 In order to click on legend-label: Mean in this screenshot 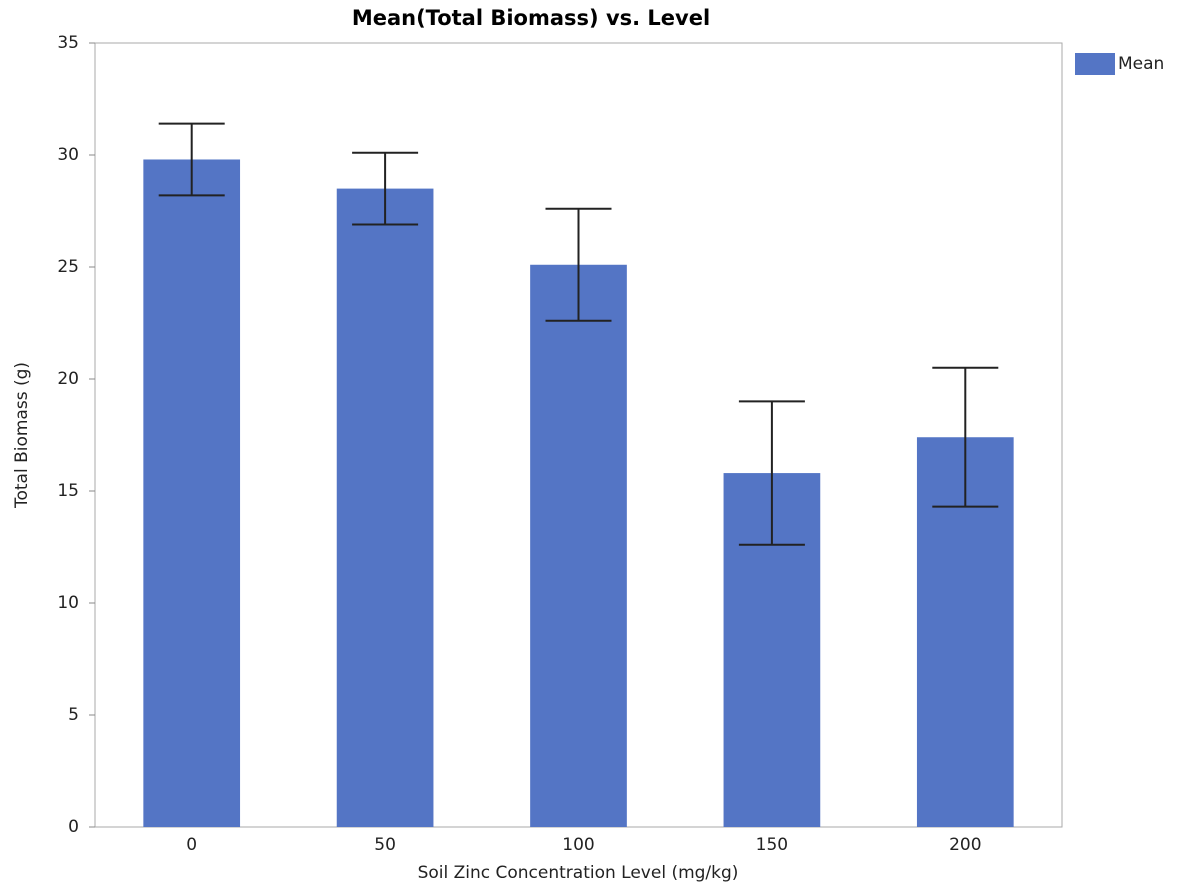, I will do `click(1141, 64)`.